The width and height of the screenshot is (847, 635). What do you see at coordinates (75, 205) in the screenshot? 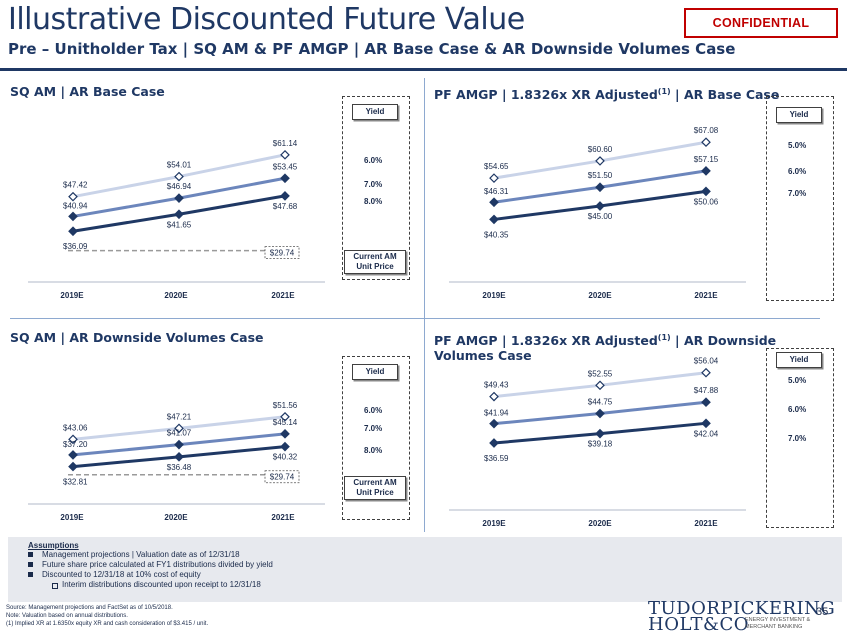
I see `data-label: $40.94` at bounding box center [75, 205].